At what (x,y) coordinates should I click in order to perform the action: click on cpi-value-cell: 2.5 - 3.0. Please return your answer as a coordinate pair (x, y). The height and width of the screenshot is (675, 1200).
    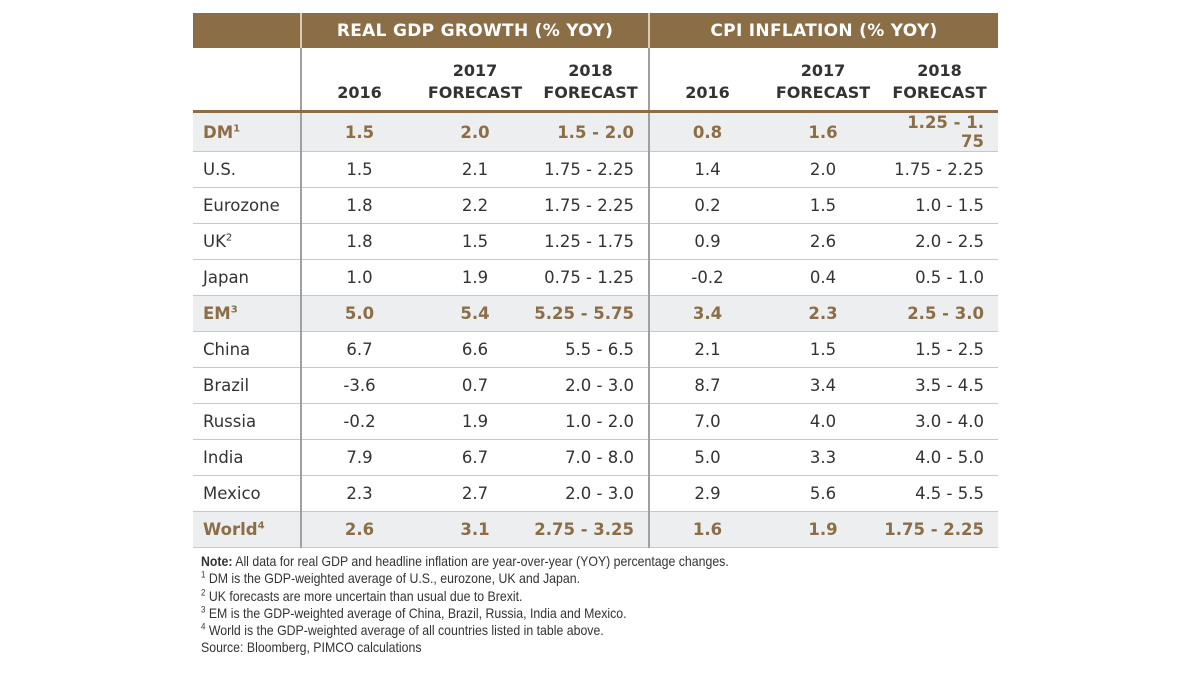
    Looking at the image, I should click on (939, 313).